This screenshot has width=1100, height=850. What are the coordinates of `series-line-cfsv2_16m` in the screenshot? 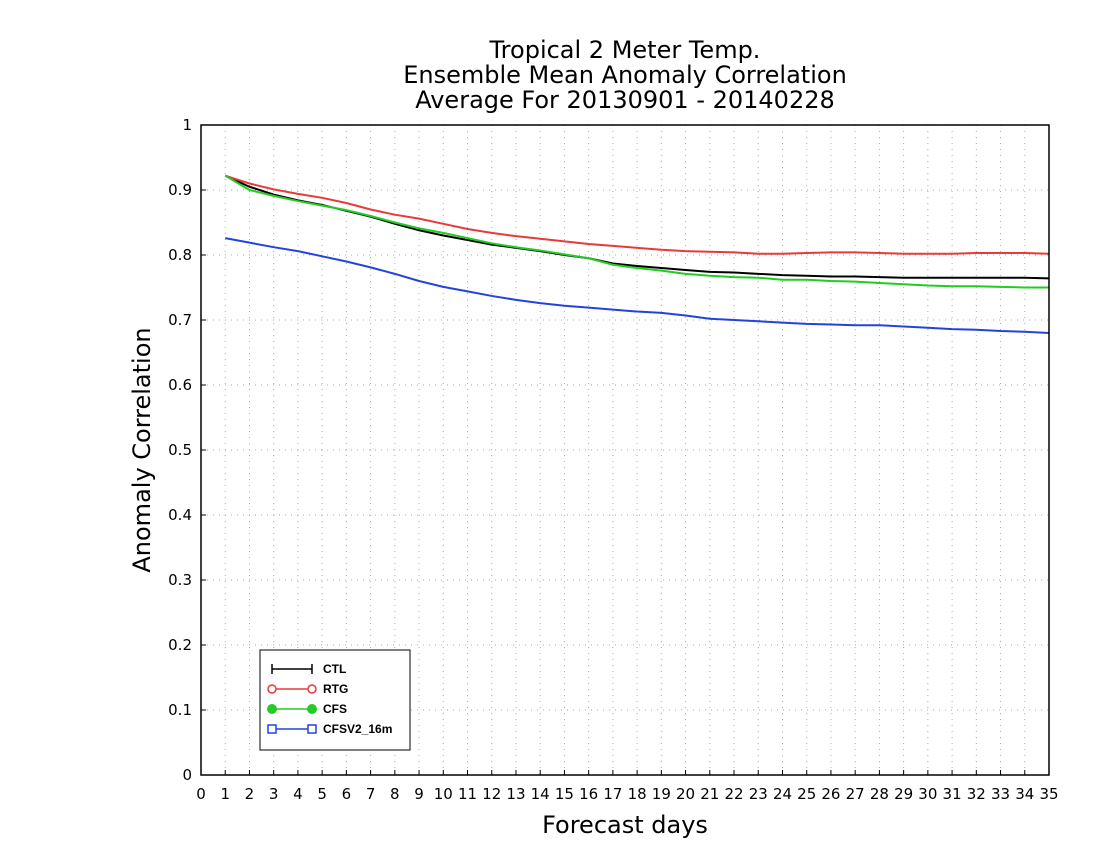 It's located at (637, 285).